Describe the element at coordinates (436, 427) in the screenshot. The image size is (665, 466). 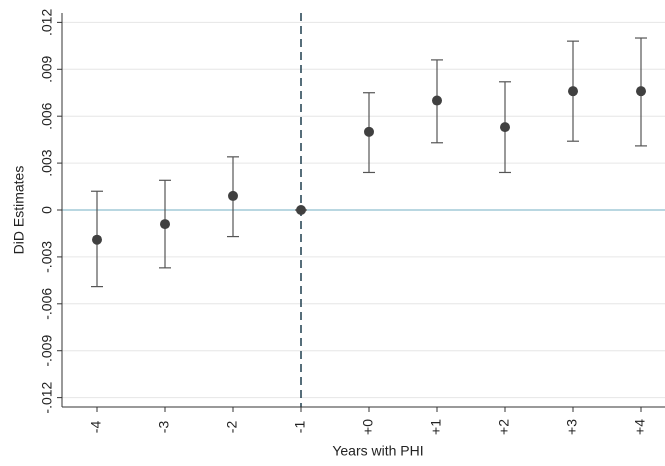
I see `x-tick-label: +1` at that location.